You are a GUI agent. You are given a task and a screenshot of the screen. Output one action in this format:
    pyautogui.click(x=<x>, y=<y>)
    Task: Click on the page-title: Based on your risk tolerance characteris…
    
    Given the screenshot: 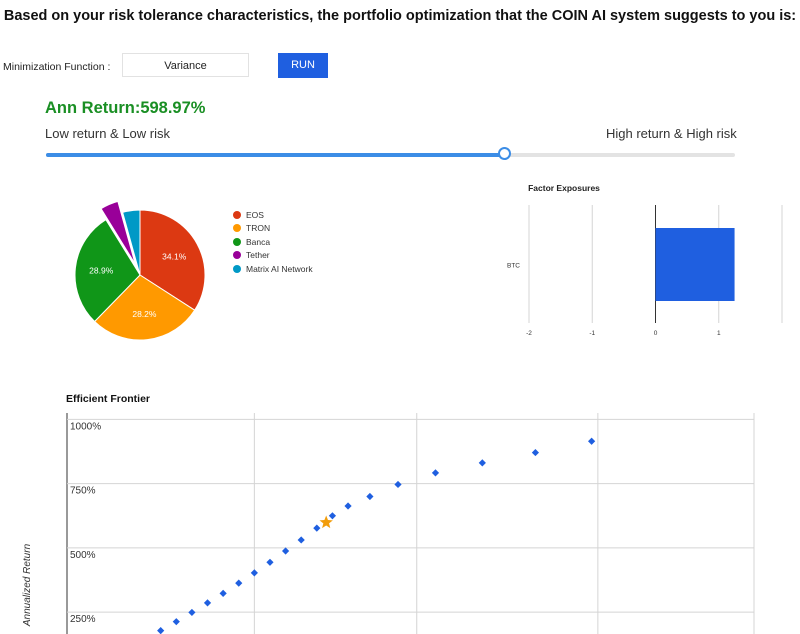 What is the action you would take?
    pyautogui.click(x=400, y=16)
    